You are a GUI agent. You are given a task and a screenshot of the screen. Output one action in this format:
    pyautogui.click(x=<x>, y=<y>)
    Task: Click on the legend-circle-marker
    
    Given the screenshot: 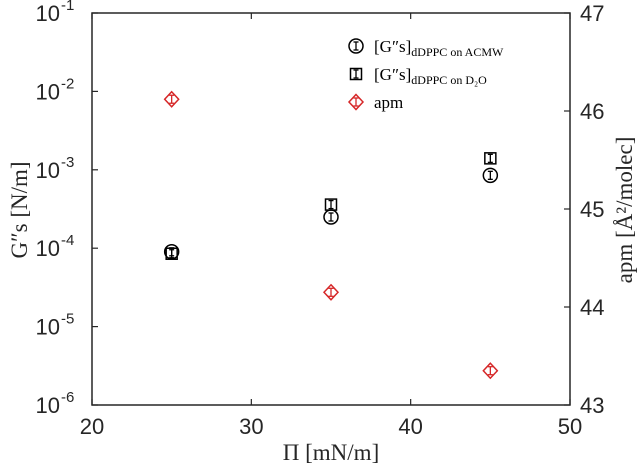 What is the action you would take?
    pyautogui.click(x=356, y=46)
    